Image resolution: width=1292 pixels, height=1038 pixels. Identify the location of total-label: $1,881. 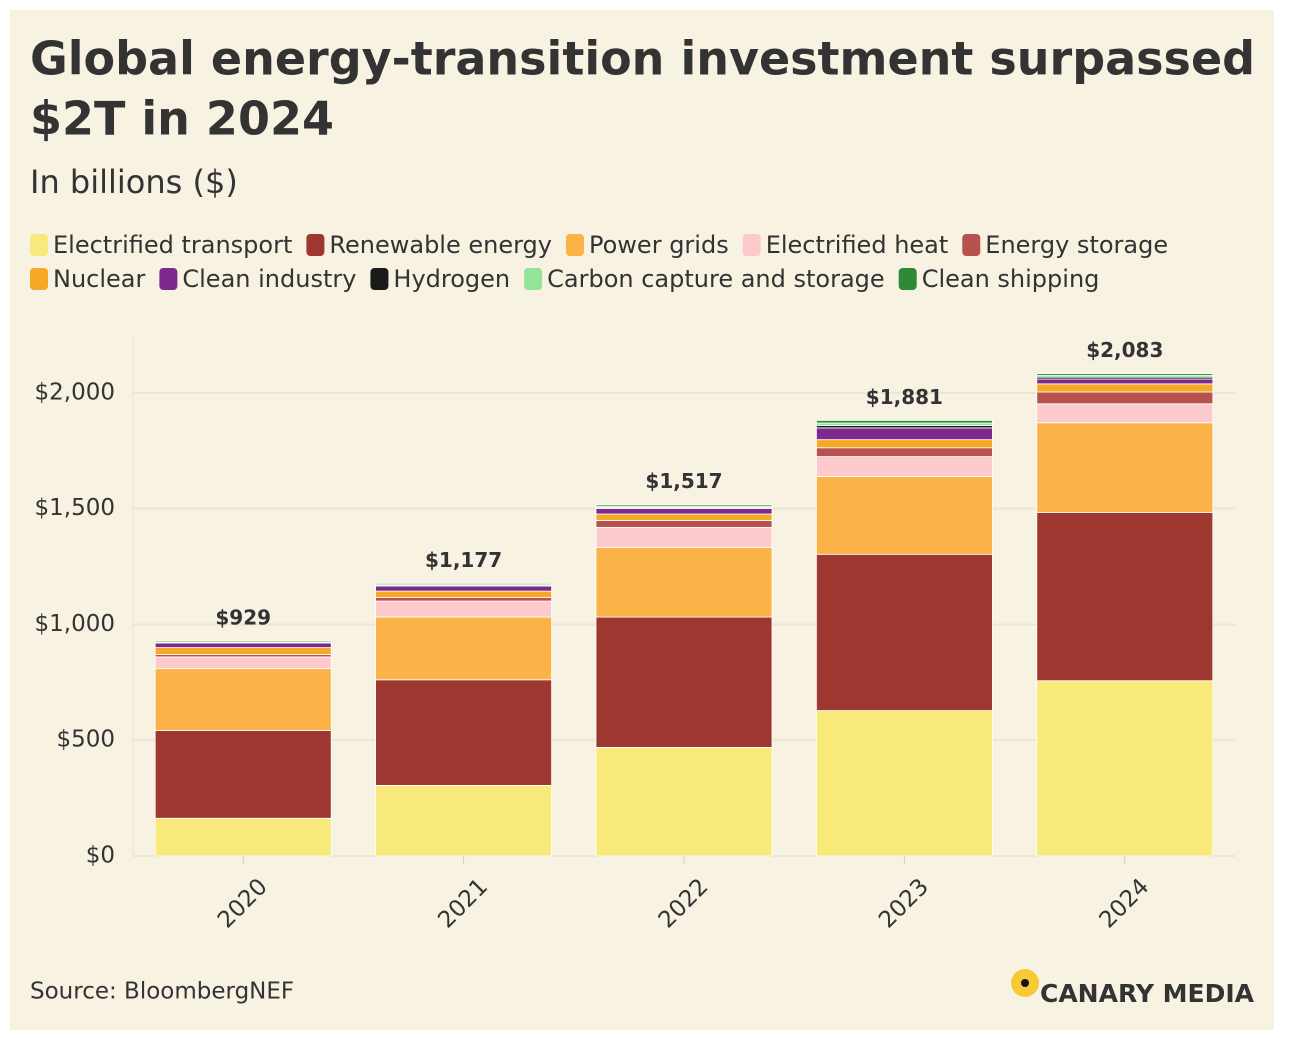
(904, 397).